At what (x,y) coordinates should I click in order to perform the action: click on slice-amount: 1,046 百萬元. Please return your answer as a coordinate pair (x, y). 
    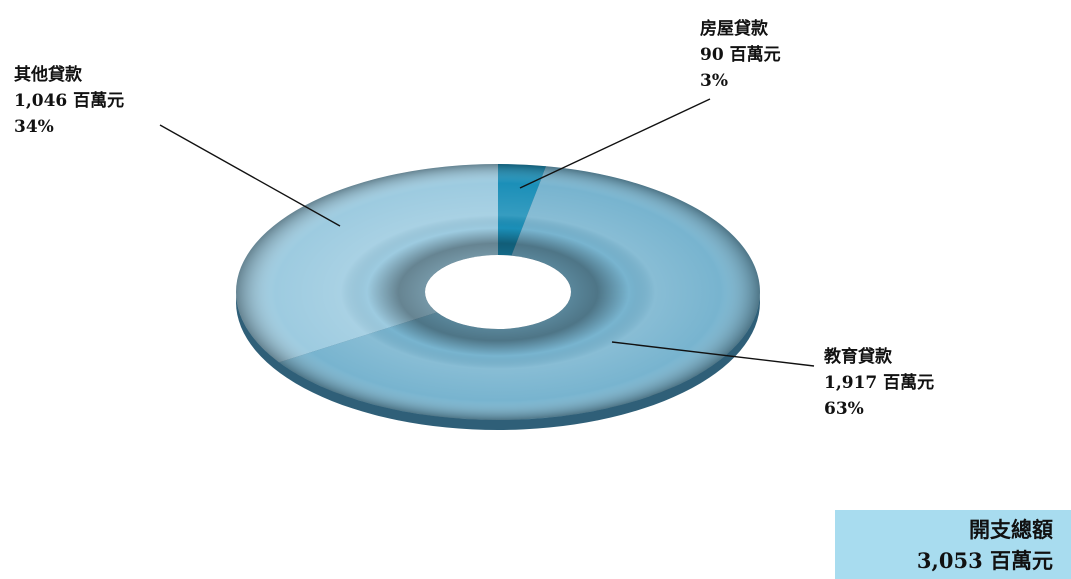
    Looking at the image, I should click on (69, 101).